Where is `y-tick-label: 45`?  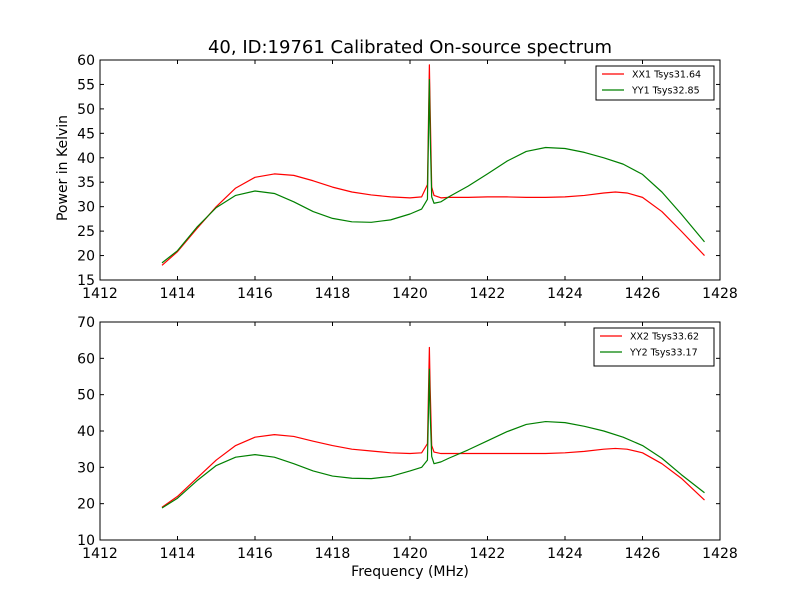
y-tick-label: 45 is located at coordinates (86, 134).